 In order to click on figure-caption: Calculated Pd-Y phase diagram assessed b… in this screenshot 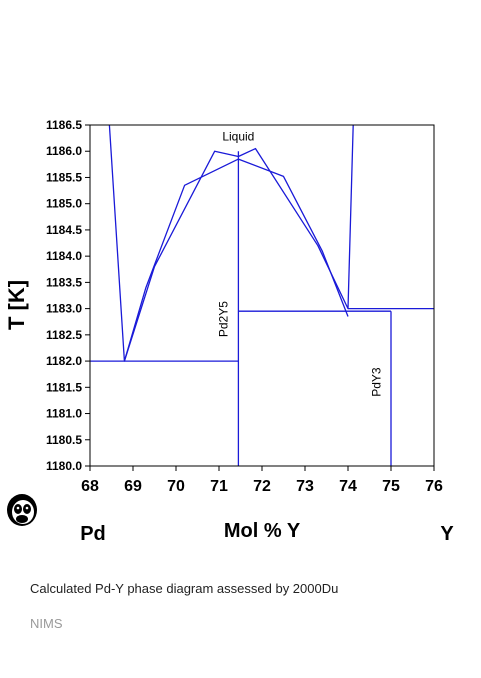, I will do `click(184, 588)`.